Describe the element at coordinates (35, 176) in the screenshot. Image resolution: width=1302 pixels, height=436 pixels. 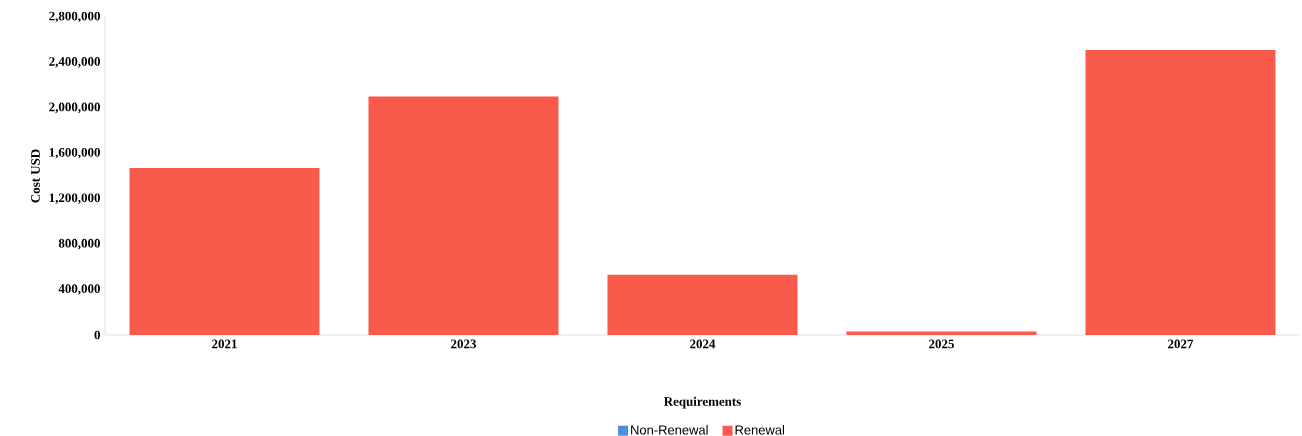
I see `y-axis-title: Cost USD` at that location.